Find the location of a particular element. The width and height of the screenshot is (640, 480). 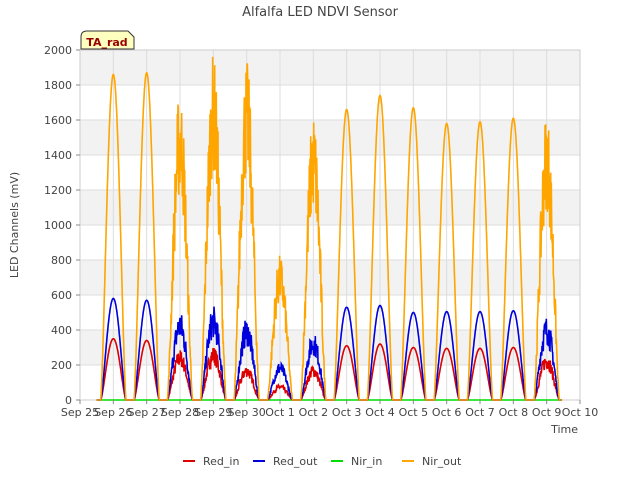

x-tick-label: Oct 10 is located at coordinates (580, 412).